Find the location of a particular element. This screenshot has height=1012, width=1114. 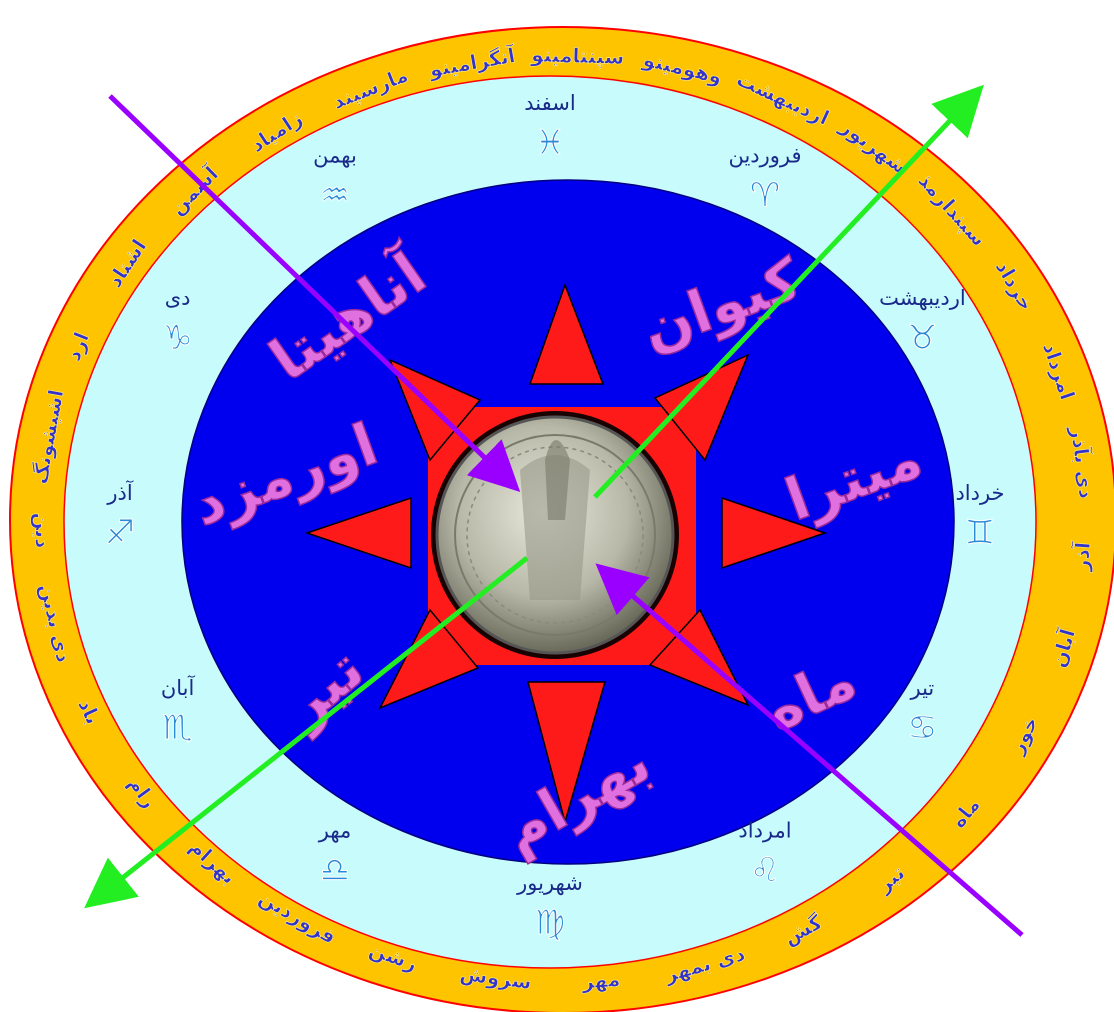

purple-arrow-lower is located at coordinates (809, 750).